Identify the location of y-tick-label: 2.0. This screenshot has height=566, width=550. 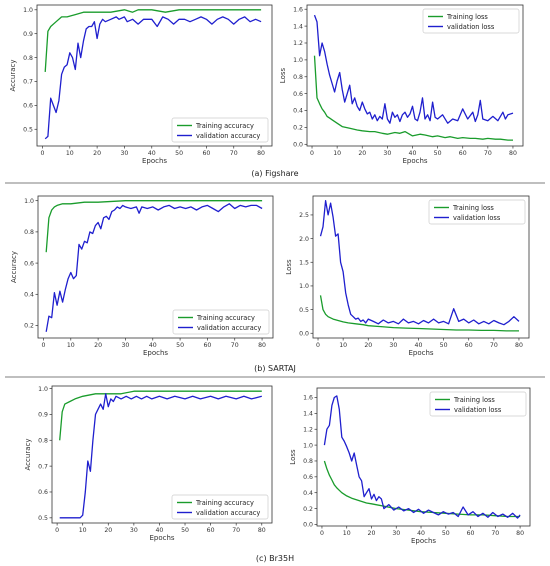
(304, 239).